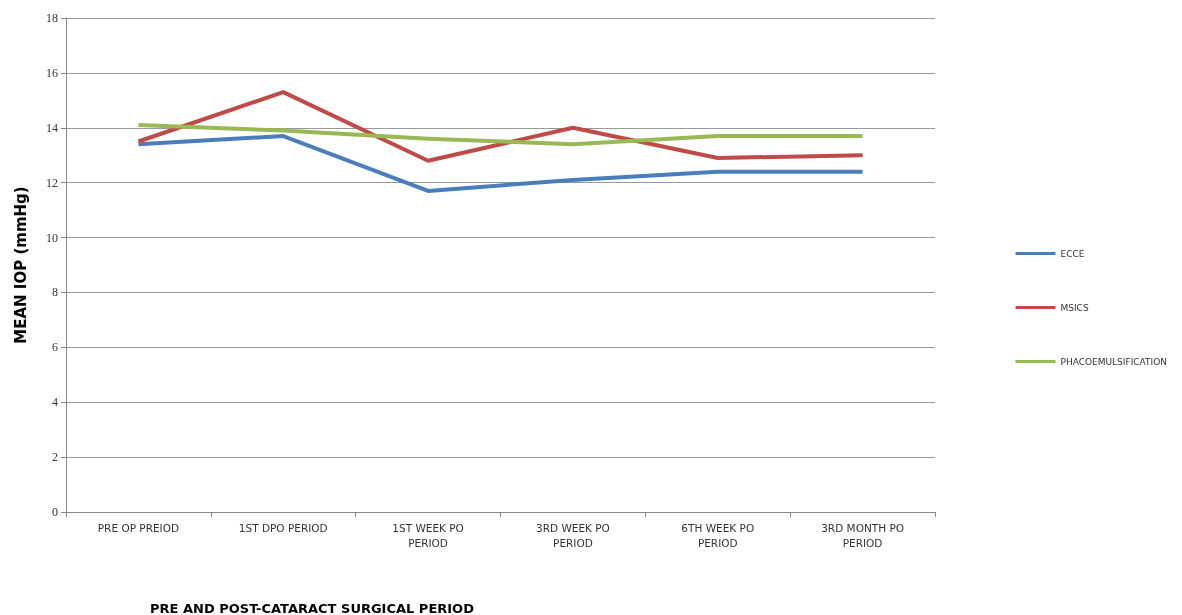 This screenshot has height=615, width=1182. Describe the element at coordinates (52, 237) in the screenshot. I see `y-tick-label: 10` at that location.